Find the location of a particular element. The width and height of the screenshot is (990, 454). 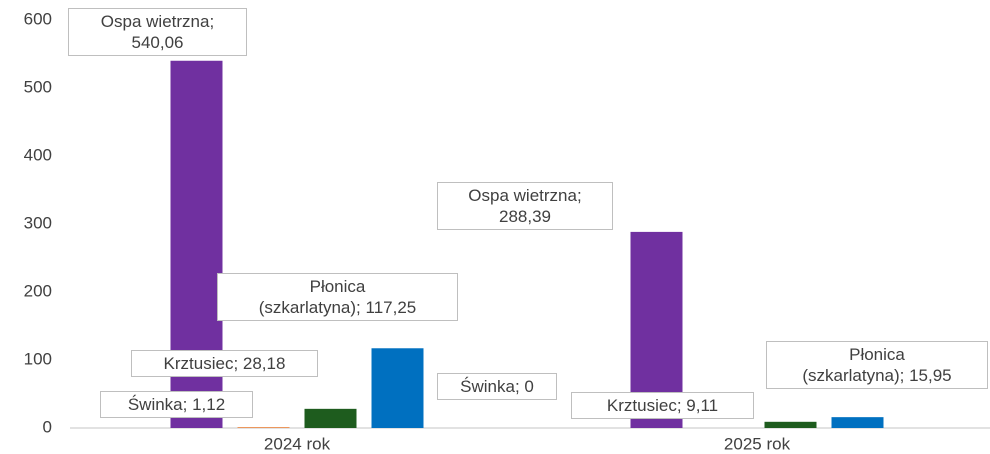

x-tick-label: 2025 rok is located at coordinates (757, 443).